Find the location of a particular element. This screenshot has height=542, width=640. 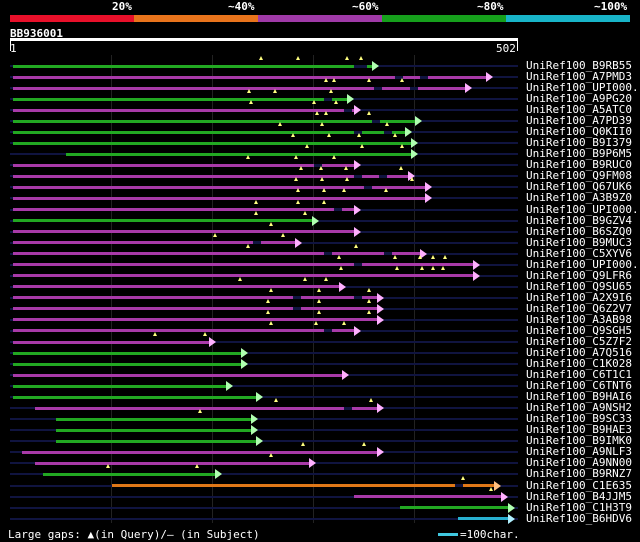

hit-label: UniRef100_C1E635 is located at coordinates (579, 485).